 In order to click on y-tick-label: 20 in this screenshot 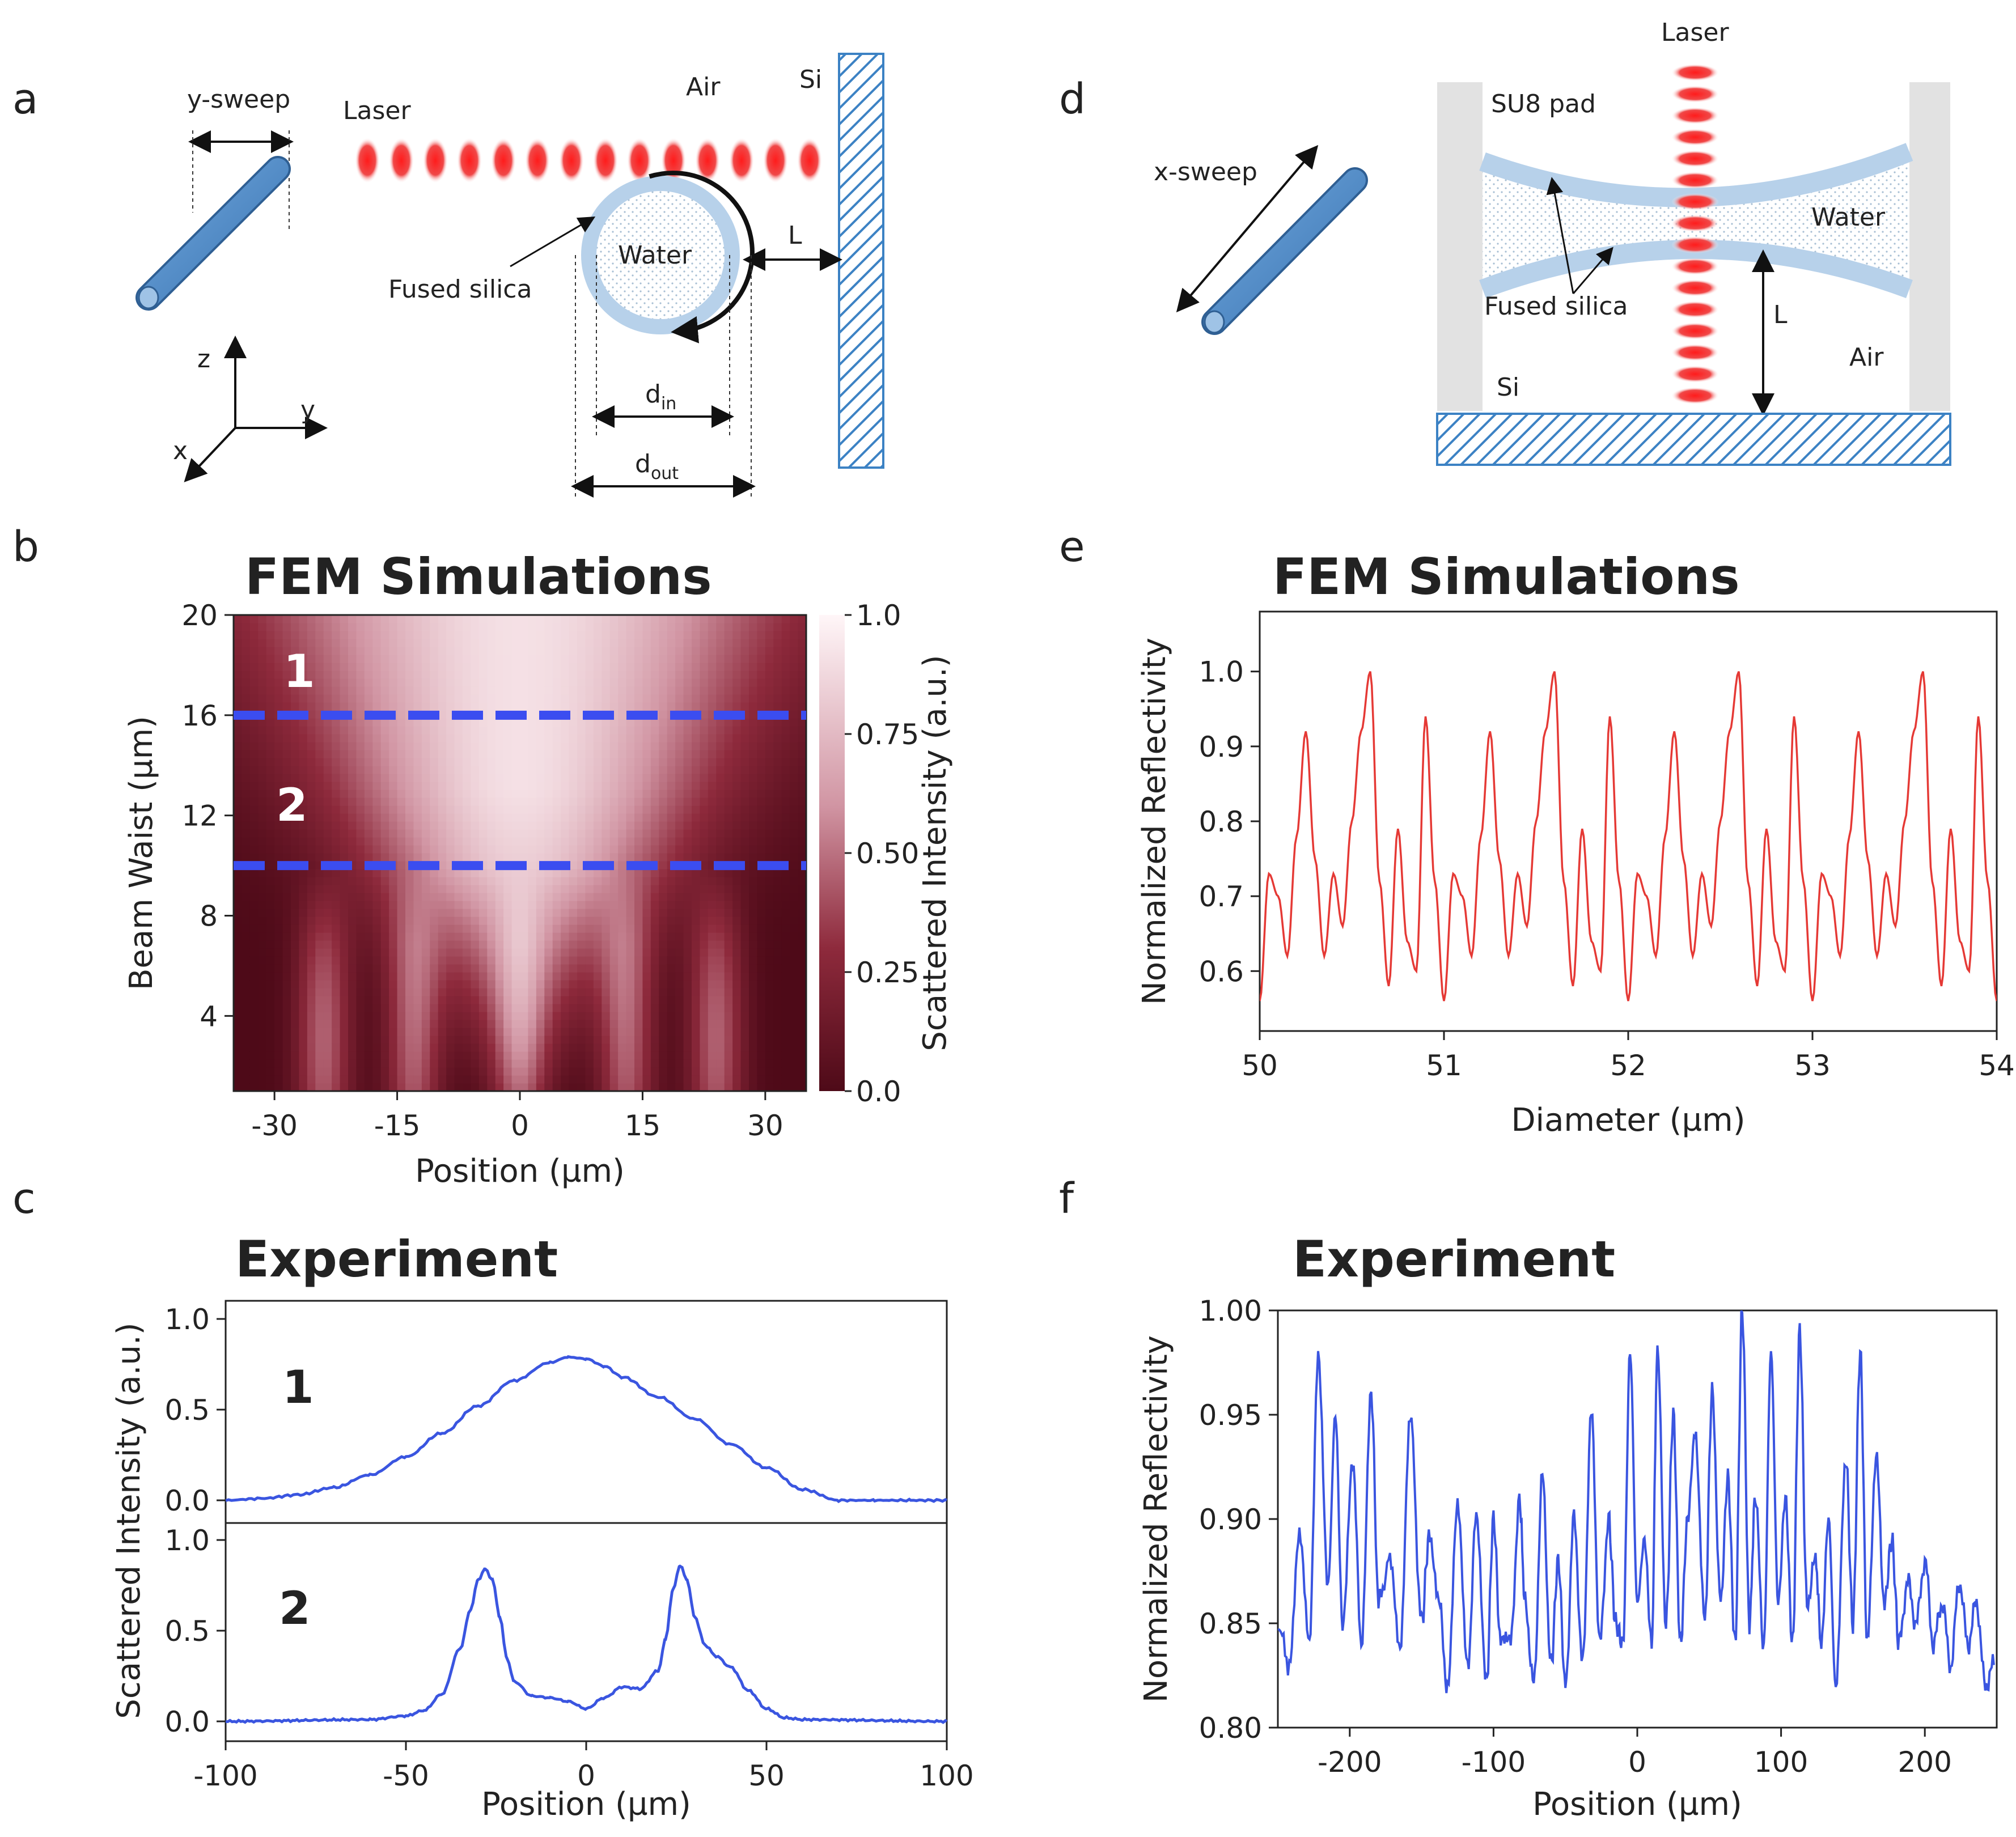, I will do `click(199, 615)`.